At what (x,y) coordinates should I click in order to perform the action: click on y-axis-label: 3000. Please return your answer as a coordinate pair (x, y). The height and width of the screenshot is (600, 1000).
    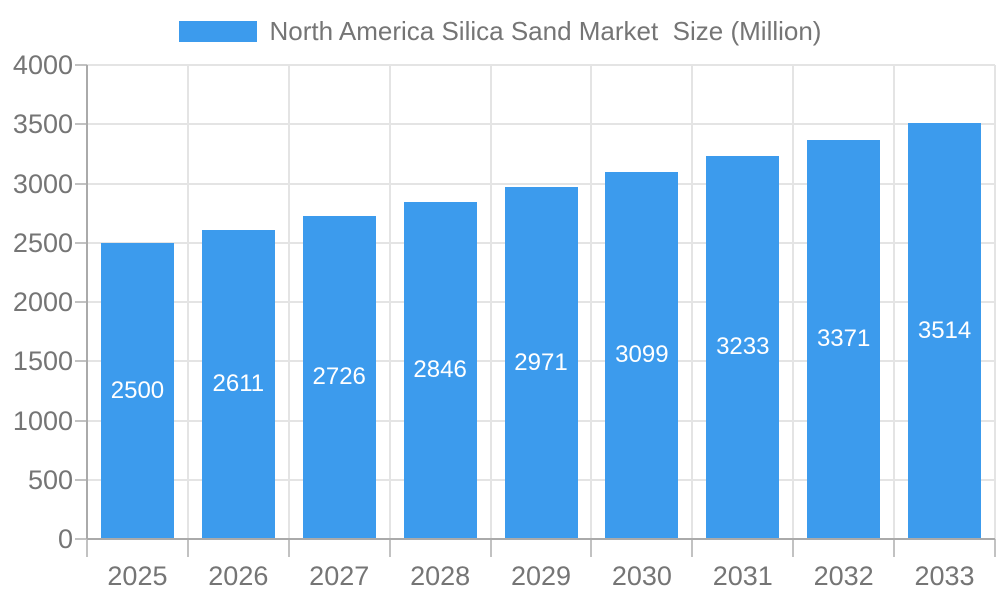
    Looking at the image, I should click on (42, 183).